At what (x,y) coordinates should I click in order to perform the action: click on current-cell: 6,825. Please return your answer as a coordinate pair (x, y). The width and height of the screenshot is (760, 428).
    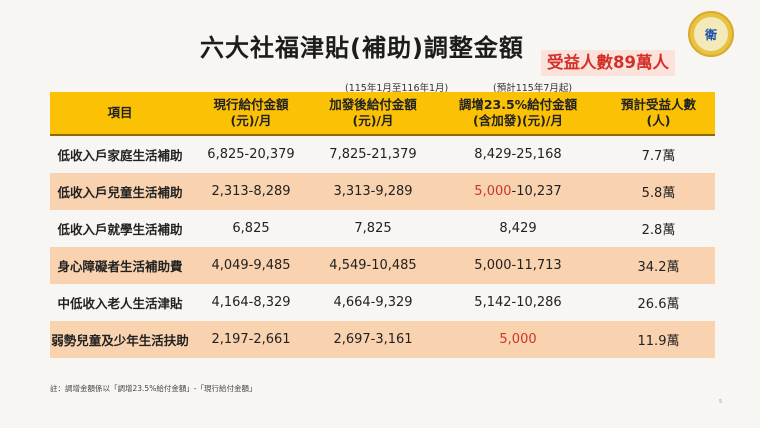
    Looking at the image, I should click on (251, 228).